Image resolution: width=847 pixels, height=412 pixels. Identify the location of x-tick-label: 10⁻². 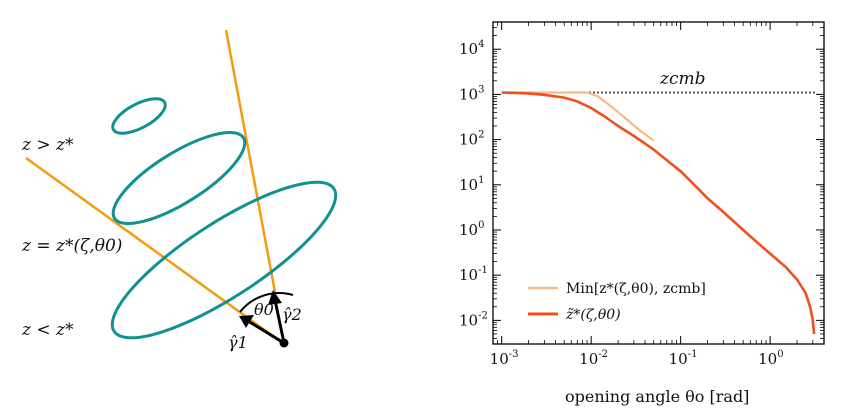
(593, 358).